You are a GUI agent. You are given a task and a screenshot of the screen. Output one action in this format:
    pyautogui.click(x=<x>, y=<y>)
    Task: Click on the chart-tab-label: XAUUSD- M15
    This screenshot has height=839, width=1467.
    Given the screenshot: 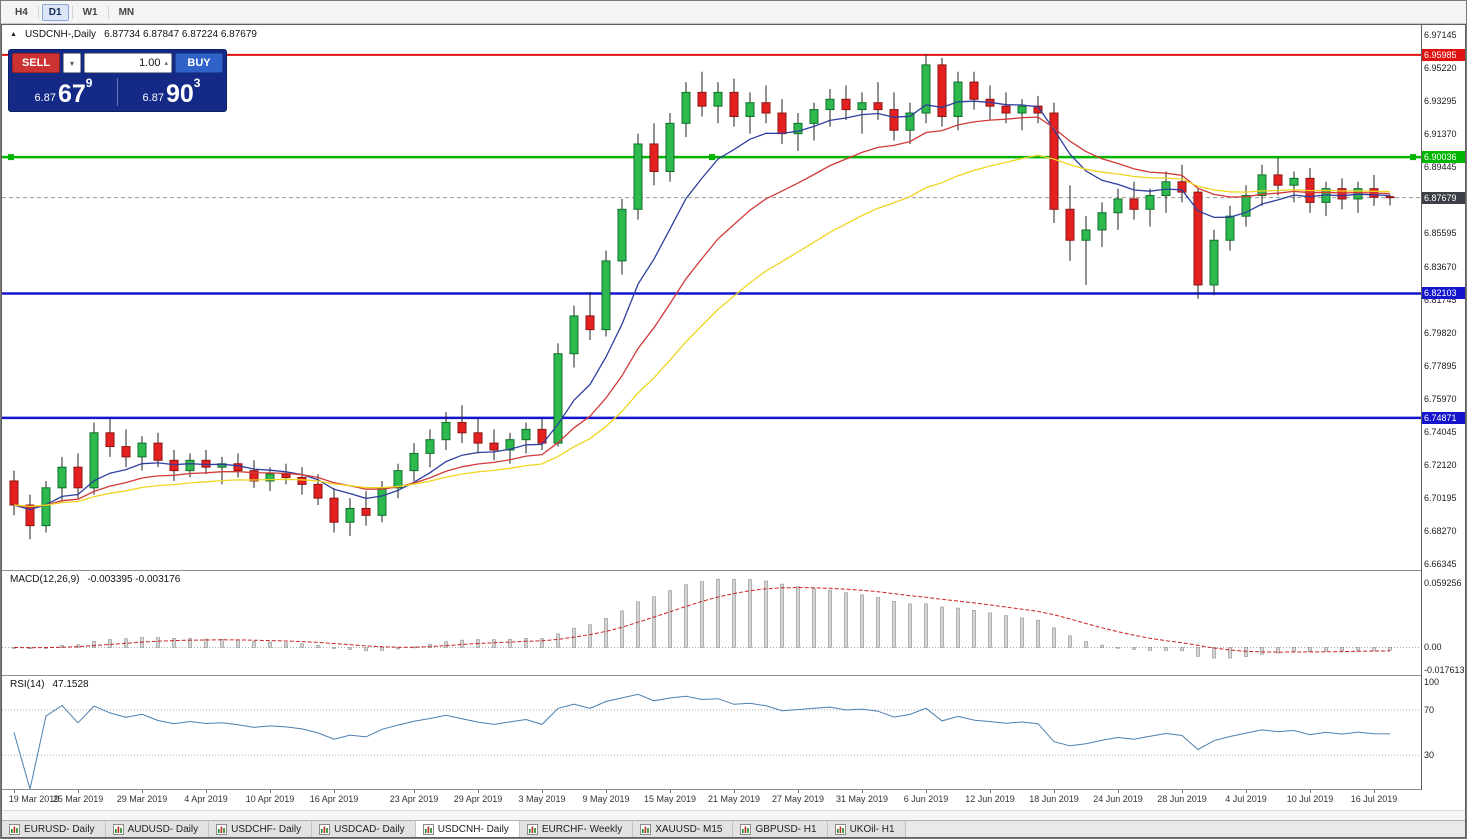 What is the action you would take?
    pyautogui.click(x=689, y=829)
    